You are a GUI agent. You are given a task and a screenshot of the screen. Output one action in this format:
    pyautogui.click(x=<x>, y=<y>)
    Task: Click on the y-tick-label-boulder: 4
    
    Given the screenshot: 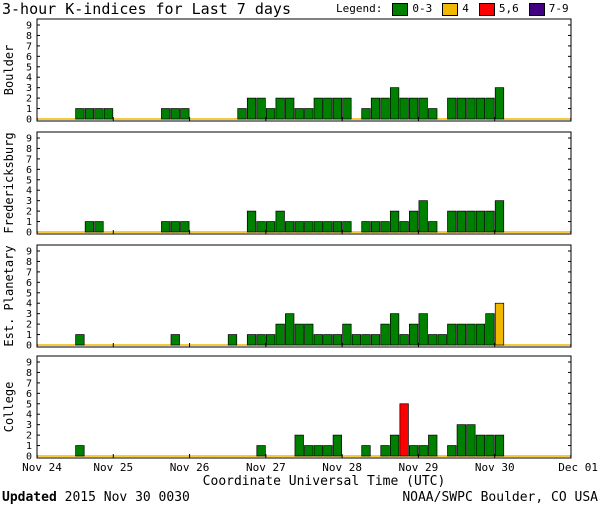 What is the action you would take?
    pyautogui.click(x=29, y=78)
    